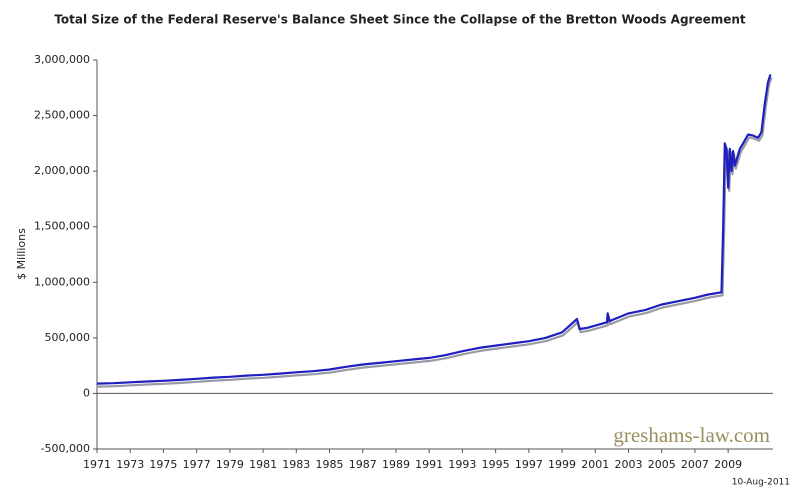 Image resolution: width=800 pixels, height=491 pixels. Describe the element at coordinates (230, 464) in the screenshot. I see `x-tick-label: 1979` at that location.